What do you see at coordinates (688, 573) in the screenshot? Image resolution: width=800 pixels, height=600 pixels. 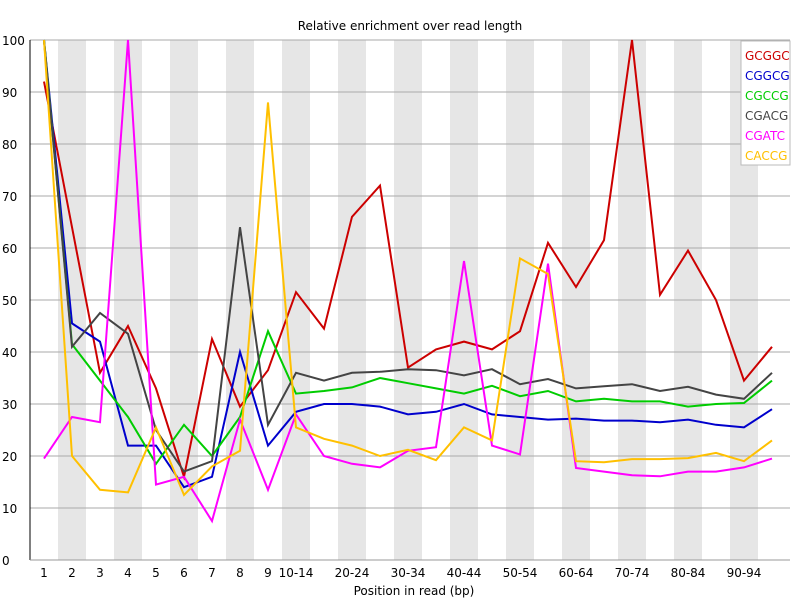 I see `x-tick-label: 80-84` at bounding box center [688, 573].